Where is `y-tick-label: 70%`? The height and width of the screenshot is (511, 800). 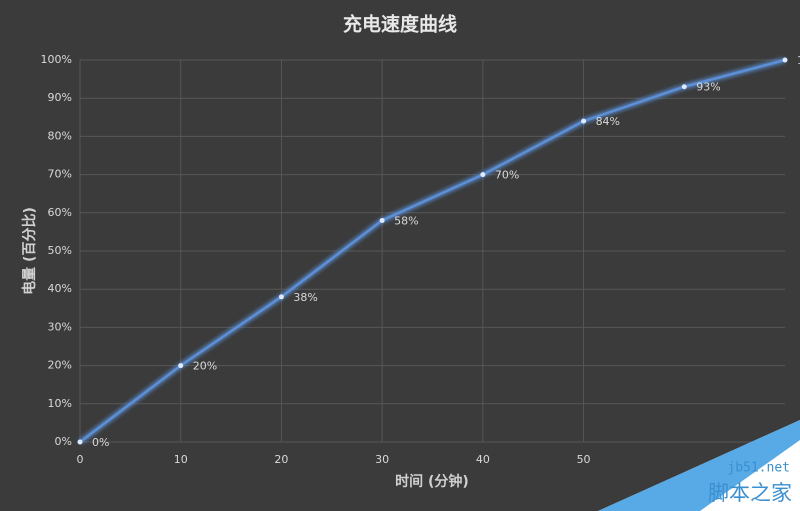 y-tick-label: 70% is located at coordinates (60, 174).